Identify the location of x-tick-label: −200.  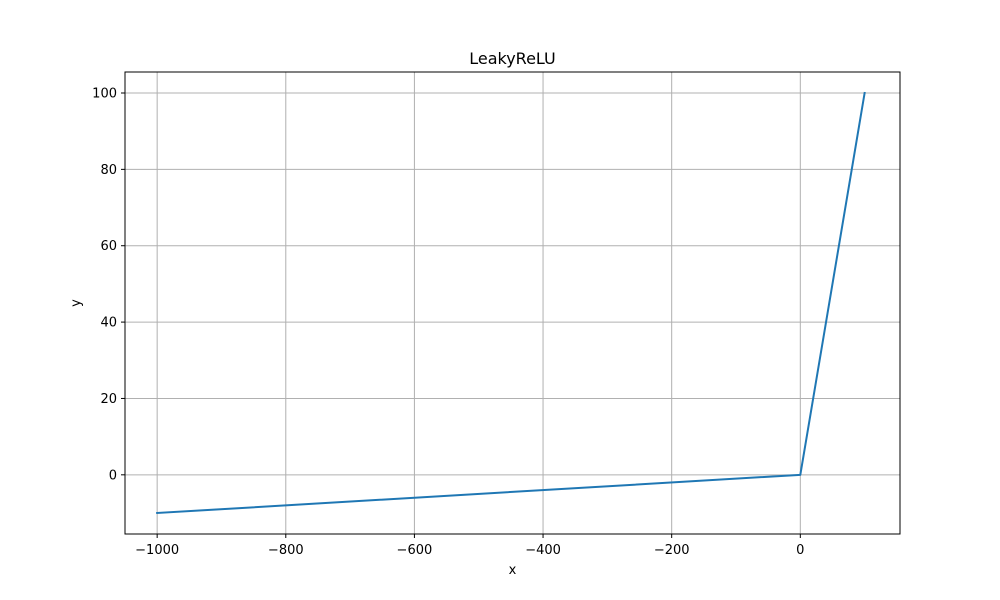
(672, 550).